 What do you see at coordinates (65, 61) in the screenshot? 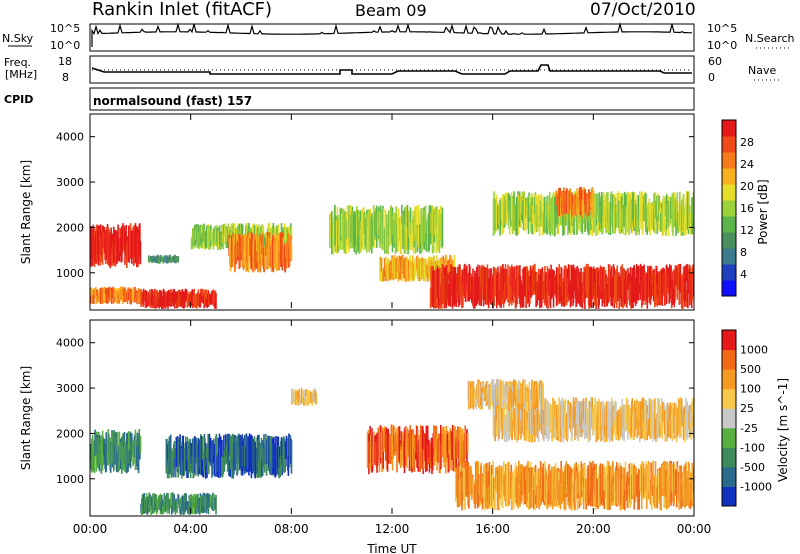
I see `freq-tick-top: 18` at bounding box center [65, 61].